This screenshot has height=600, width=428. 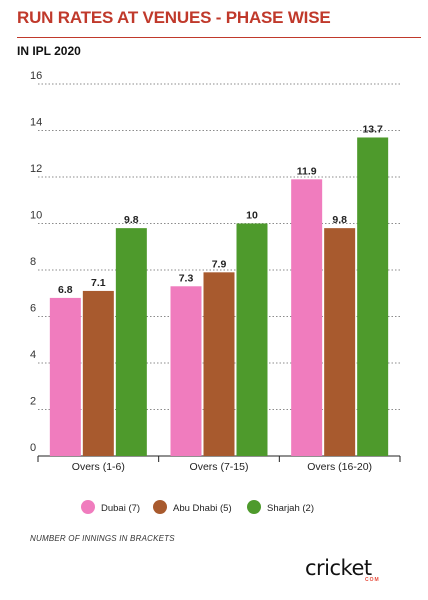 What do you see at coordinates (307, 171) in the screenshot?
I see `data-label: 11.9` at bounding box center [307, 171].